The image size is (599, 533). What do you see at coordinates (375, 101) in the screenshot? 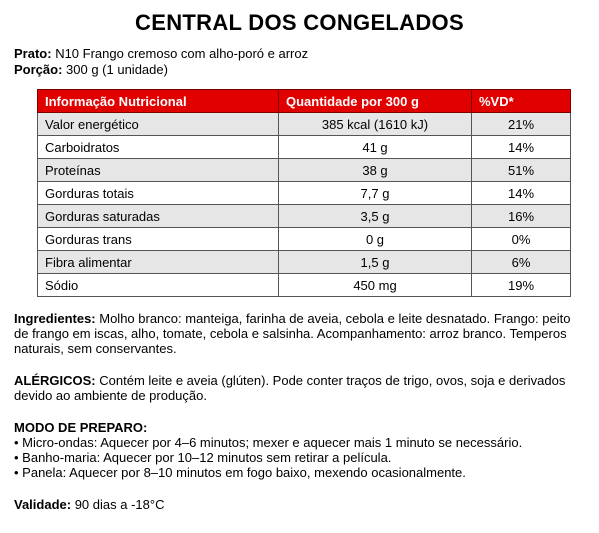
I see `header-quantity: Quantidade por 300 g` at bounding box center [375, 101].